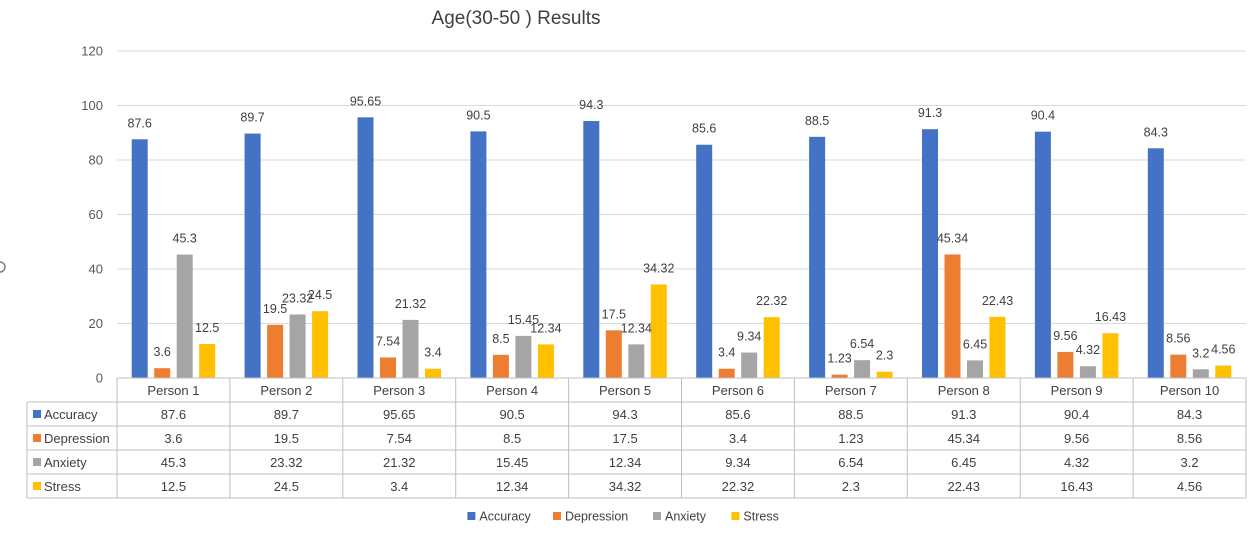 Image resolution: width=1249 pixels, height=535 pixels. I want to click on data-label: 21.32, so click(410, 304).